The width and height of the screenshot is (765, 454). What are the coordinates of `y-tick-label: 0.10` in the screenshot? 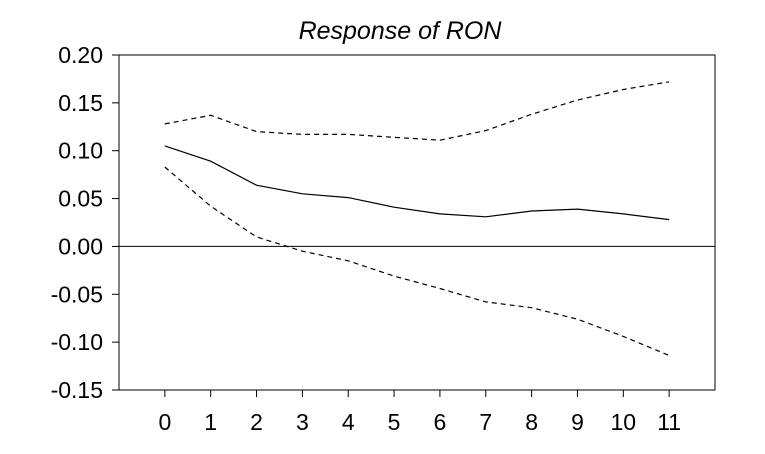 It's located at (80, 151).